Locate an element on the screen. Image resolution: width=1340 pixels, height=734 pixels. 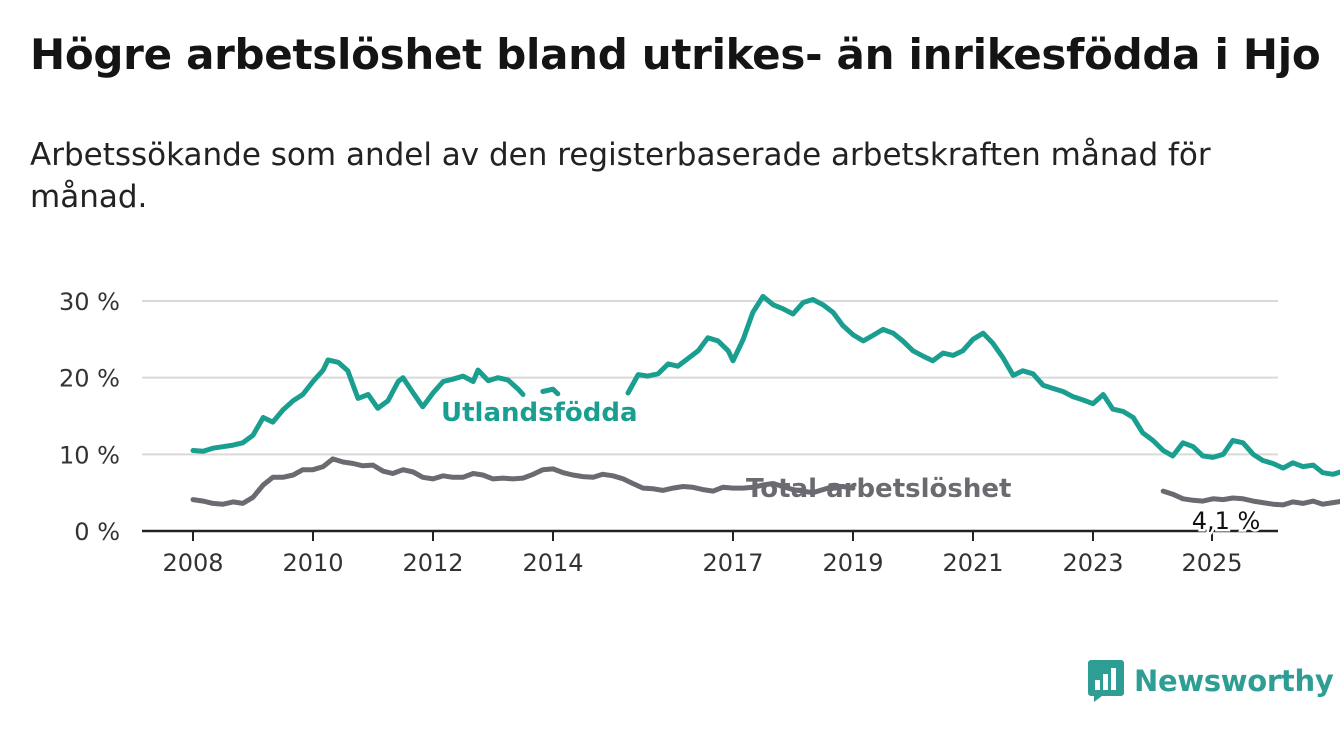
brand-name: Newsworthy is located at coordinates (1234, 681).